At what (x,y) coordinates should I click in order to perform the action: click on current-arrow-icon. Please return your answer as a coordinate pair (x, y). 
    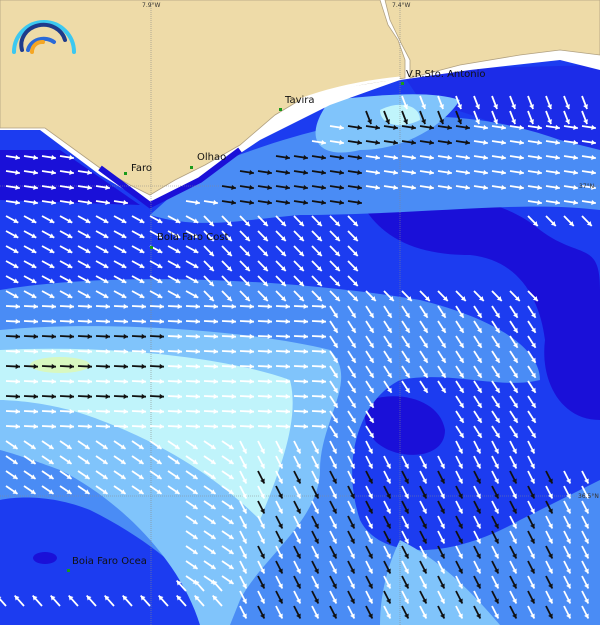
    Looking at the image, I should click on (3, 602).